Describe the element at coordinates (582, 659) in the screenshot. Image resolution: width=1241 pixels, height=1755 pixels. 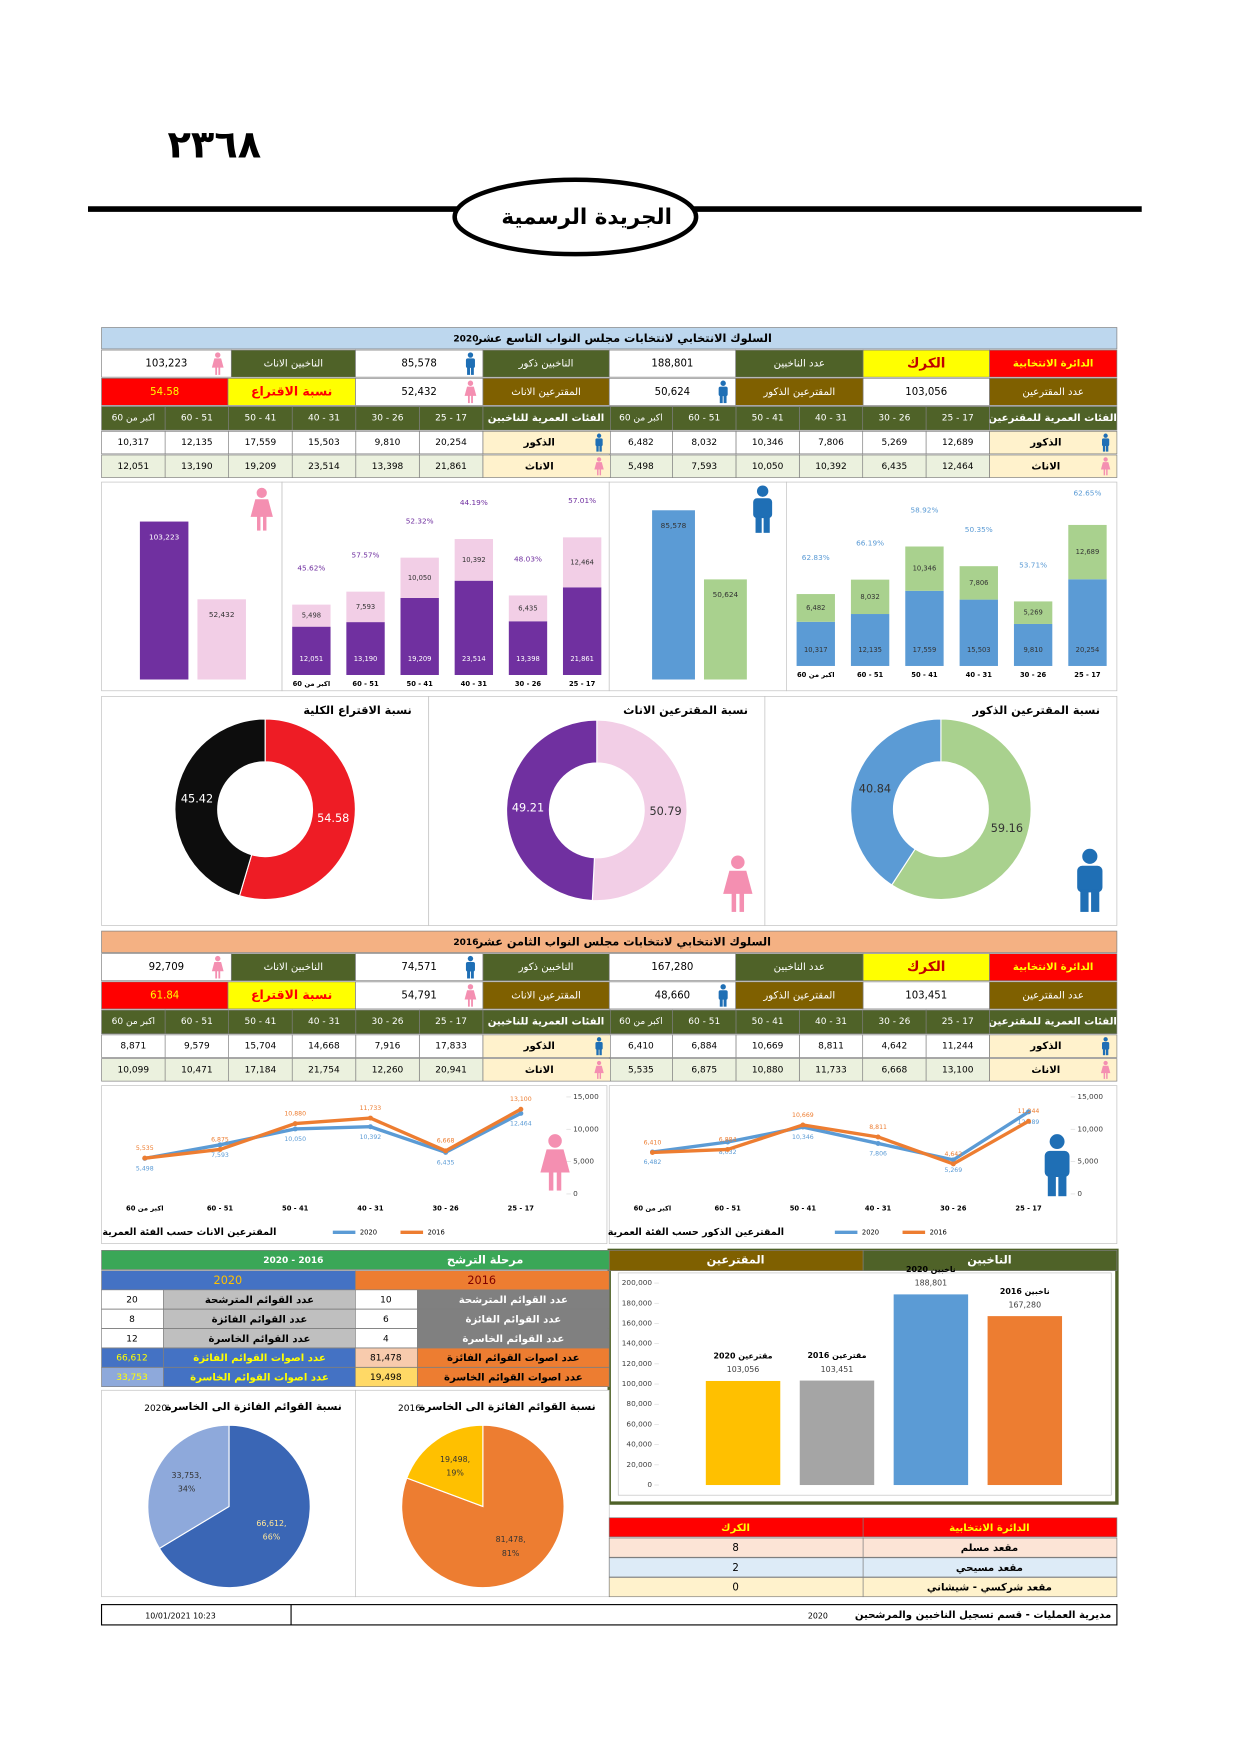
I see `data-label: 21,861` at that location.